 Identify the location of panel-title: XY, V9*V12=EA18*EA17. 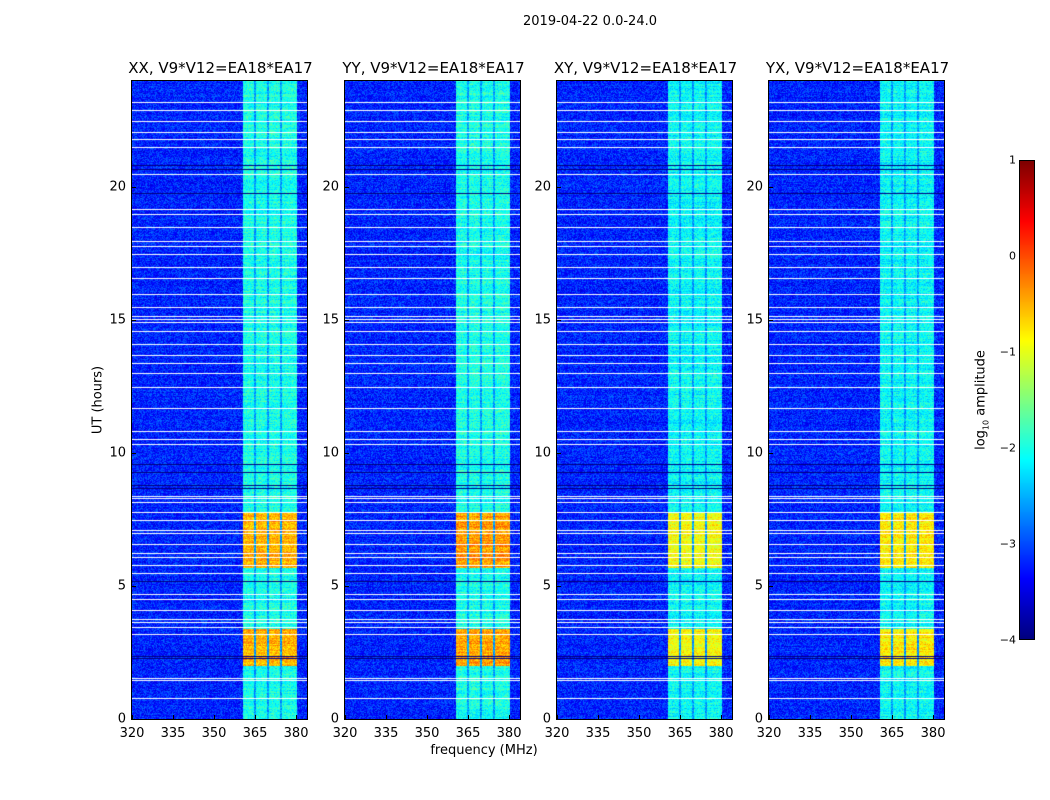
(645, 68).